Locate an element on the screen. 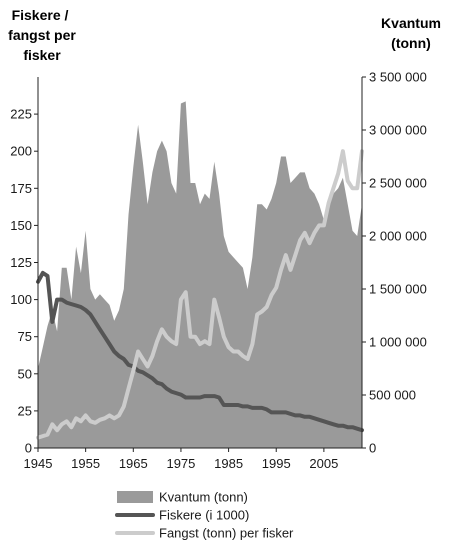  left-tick-label: 75 is located at coordinates (25, 336).